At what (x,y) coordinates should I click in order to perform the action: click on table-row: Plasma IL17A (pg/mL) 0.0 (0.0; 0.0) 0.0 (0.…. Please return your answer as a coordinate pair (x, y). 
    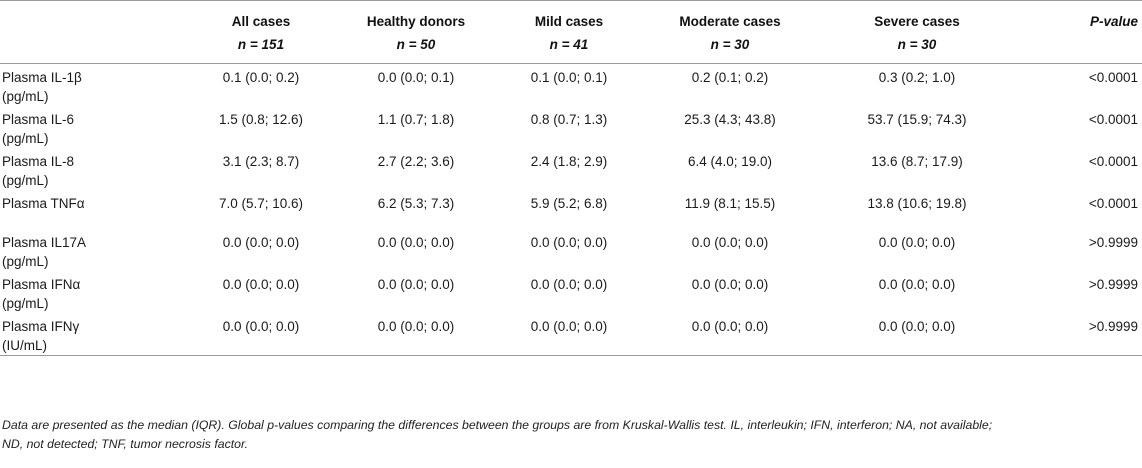
    Looking at the image, I should click on (571, 250).